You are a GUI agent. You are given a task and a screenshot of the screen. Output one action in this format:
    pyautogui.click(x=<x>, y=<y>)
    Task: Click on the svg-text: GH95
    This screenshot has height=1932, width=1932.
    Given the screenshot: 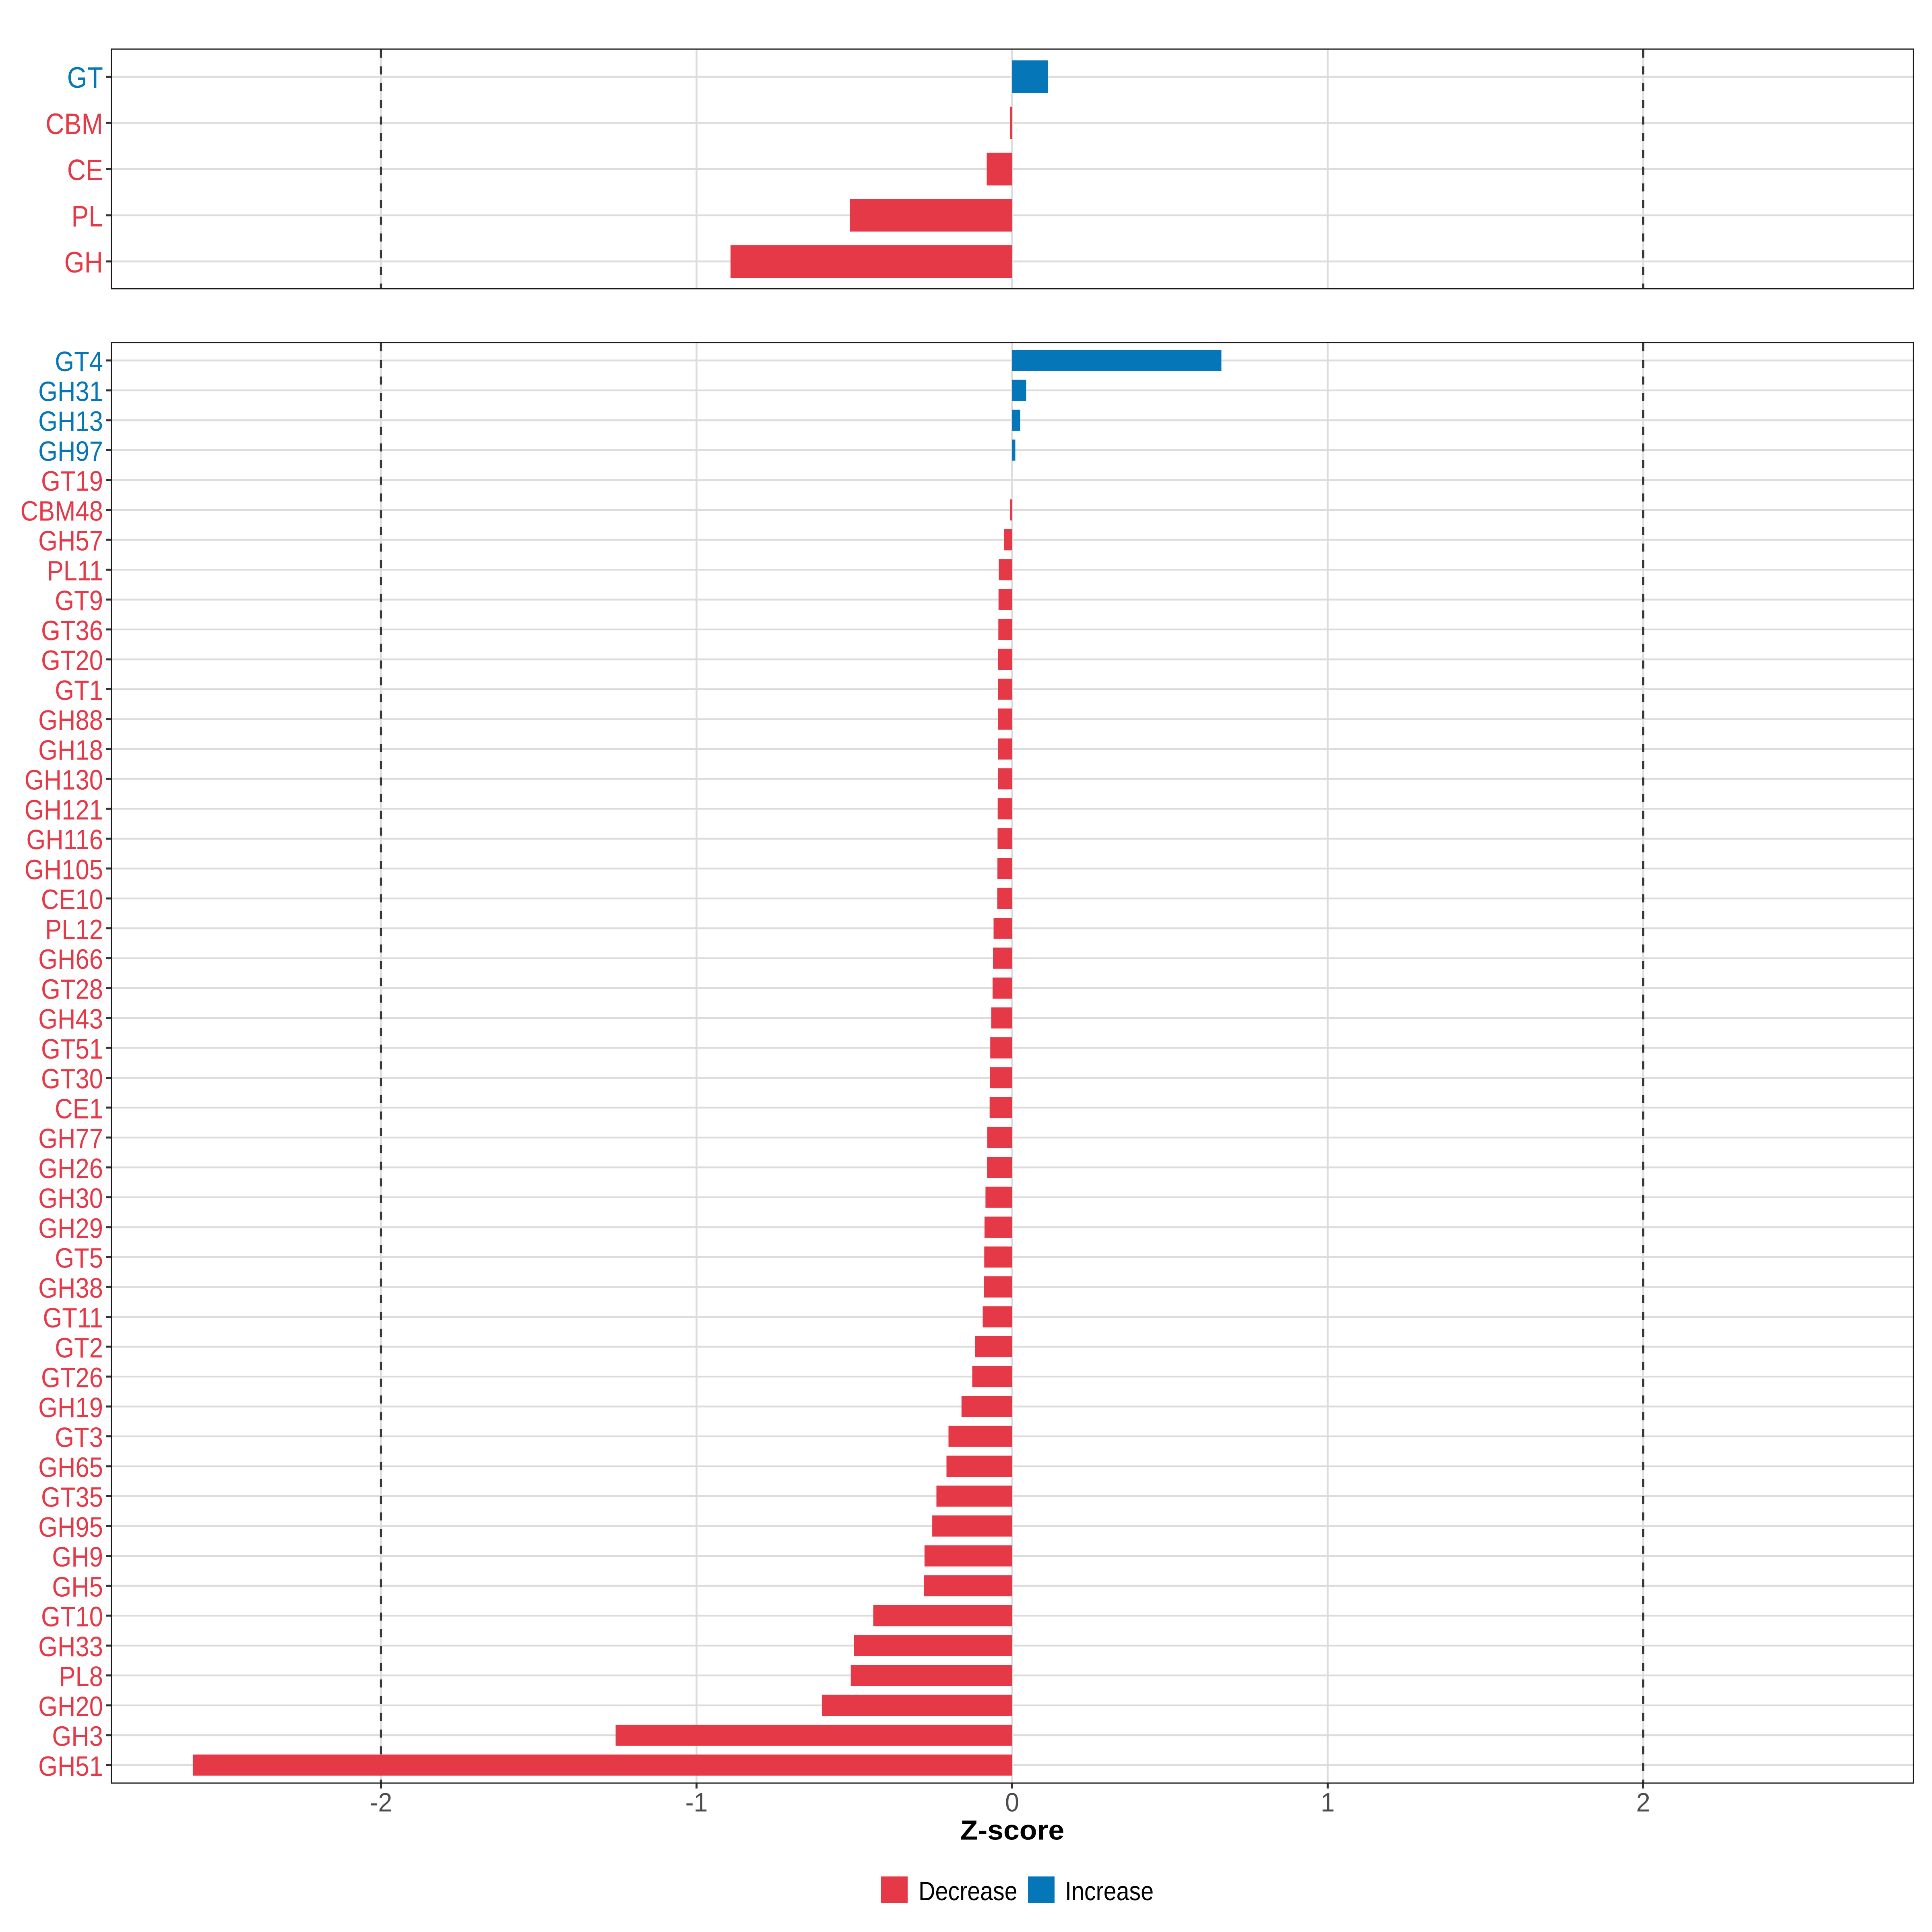 What is the action you would take?
    pyautogui.click(x=70, y=1527)
    